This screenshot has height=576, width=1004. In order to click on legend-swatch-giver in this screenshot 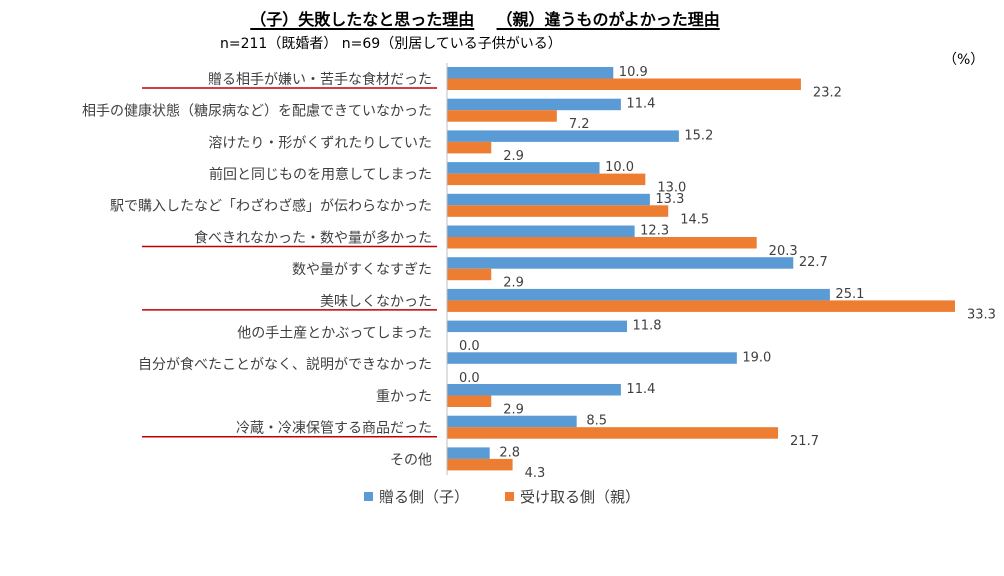, I will do `click(368, 496)`.